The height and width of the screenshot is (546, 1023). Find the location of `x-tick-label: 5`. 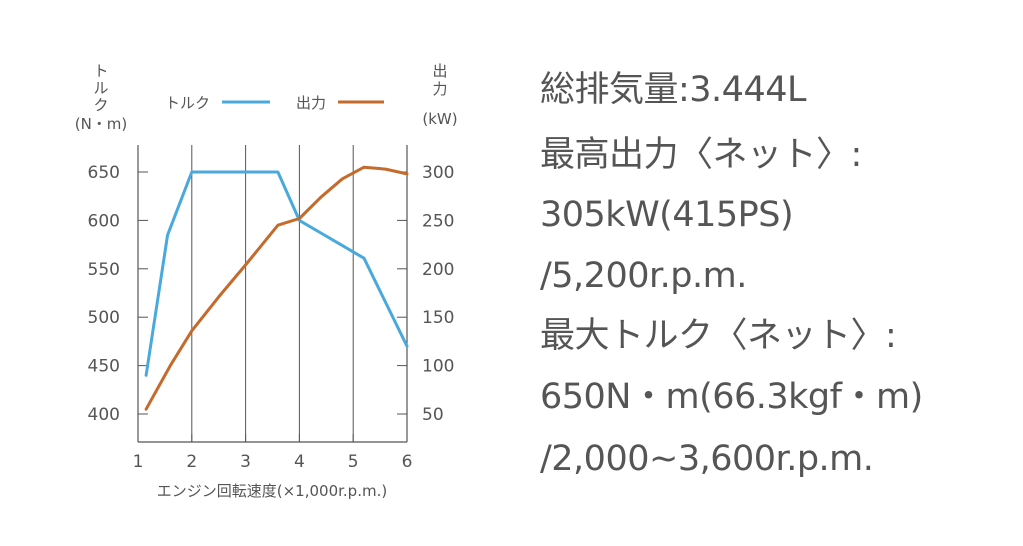

x-tick-label: 5 is located at coordinates (353, 462).